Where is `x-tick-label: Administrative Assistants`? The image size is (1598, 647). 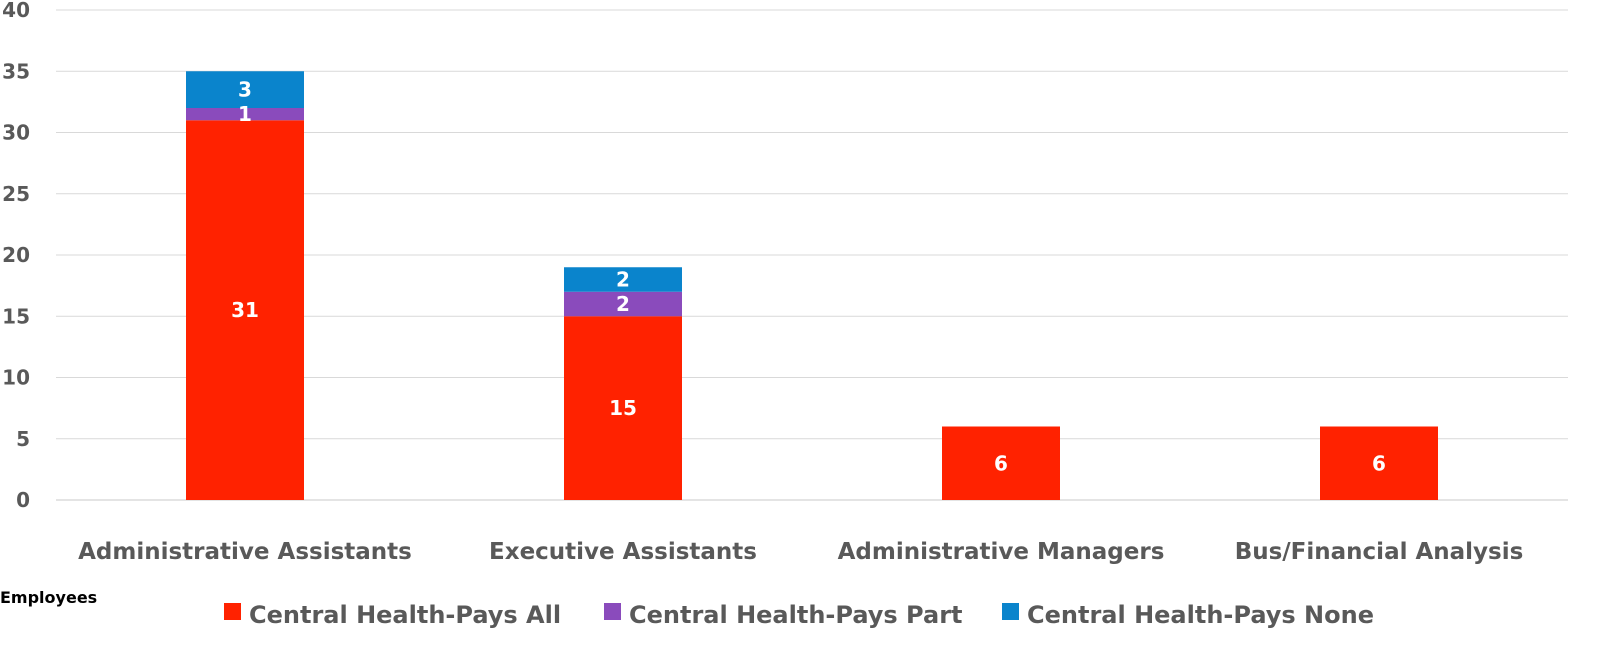 x-tick-label: Administrative Assistants is located at coordinates (245, 552).